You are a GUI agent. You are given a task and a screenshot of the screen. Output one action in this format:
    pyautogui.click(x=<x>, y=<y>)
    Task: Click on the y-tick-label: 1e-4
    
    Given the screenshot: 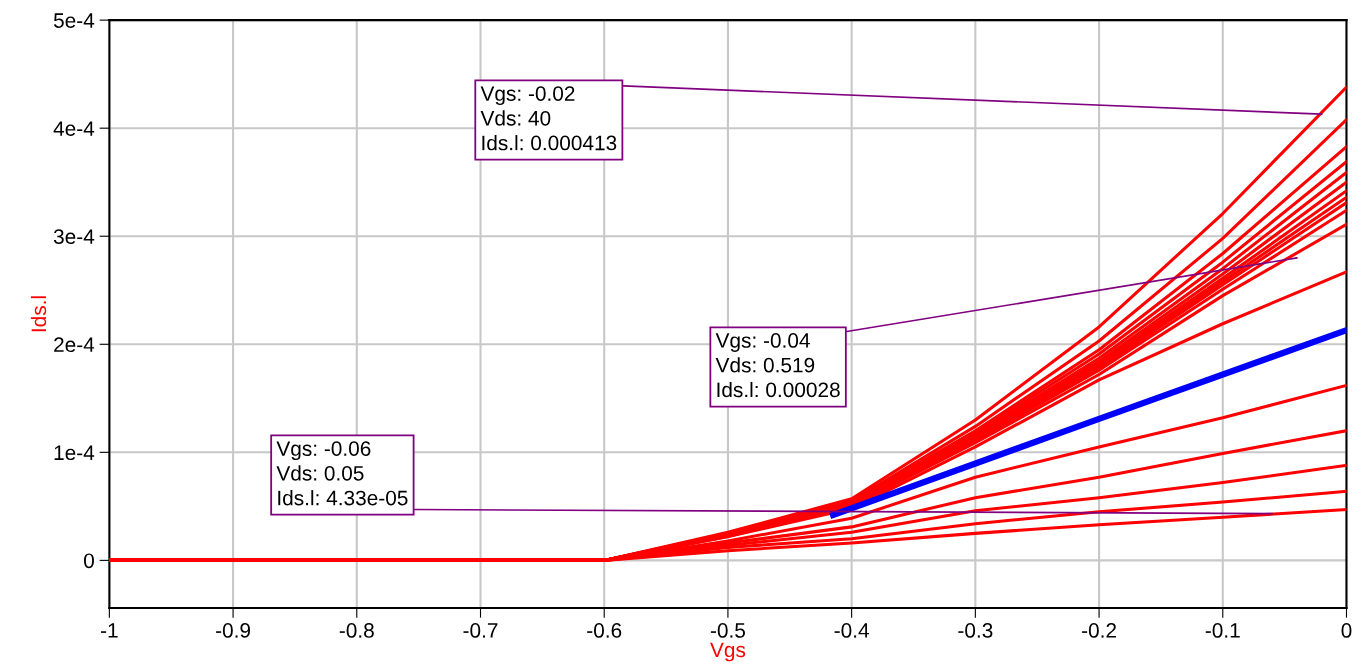 What is the action you would take?
    pyautogui.click(x=74, y=453)
    